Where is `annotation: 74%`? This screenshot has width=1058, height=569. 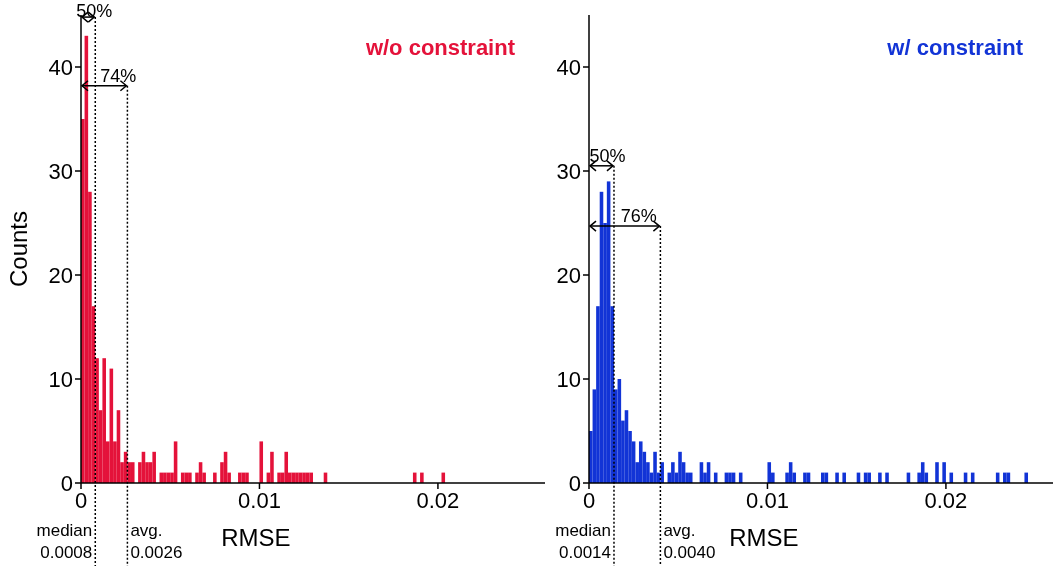
annotation: 74% is located at coordinates (118, 75).